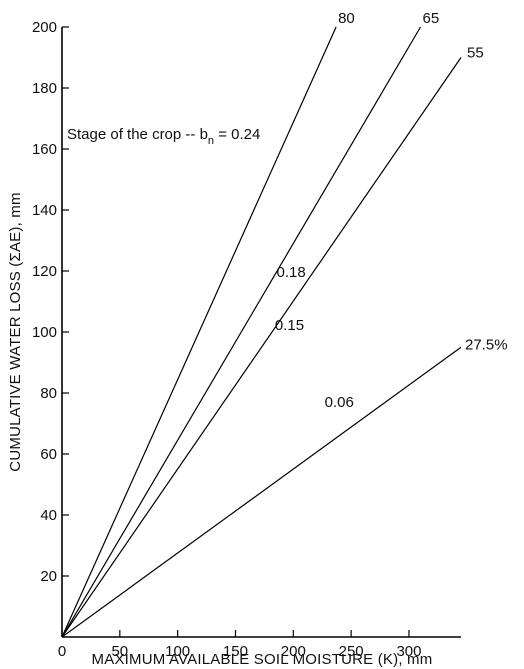 Image resolution: width=524 pixels, height=669 pixels. Describe the element at coordinates (137, 134) in the screenshot. I see `stage-annotation-prefix: Stage of the crop -- b` at that location.